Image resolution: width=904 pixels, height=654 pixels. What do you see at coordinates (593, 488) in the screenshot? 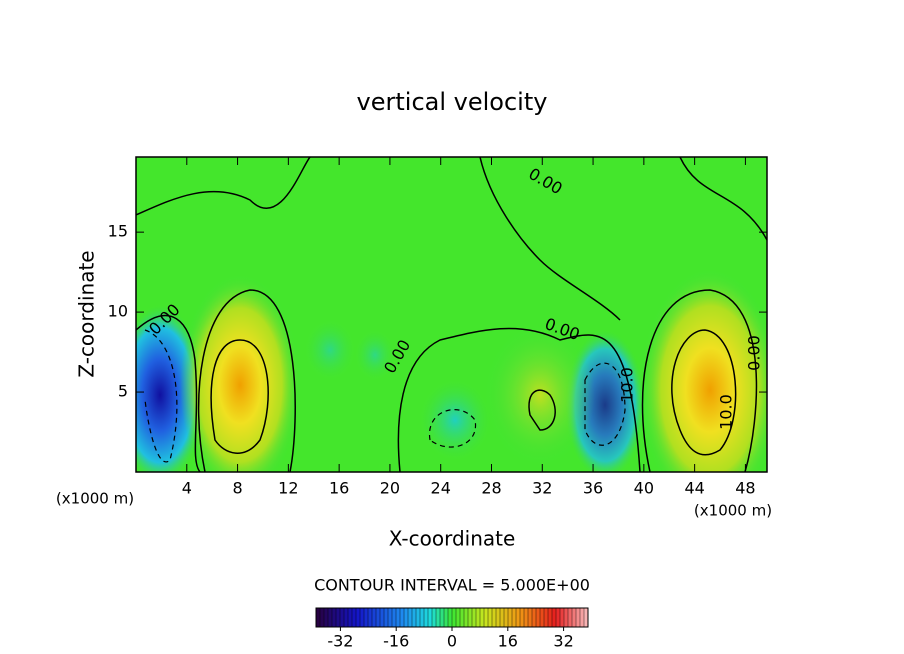
I see `x-tick-label: 36` at bounding box center [593, 488].